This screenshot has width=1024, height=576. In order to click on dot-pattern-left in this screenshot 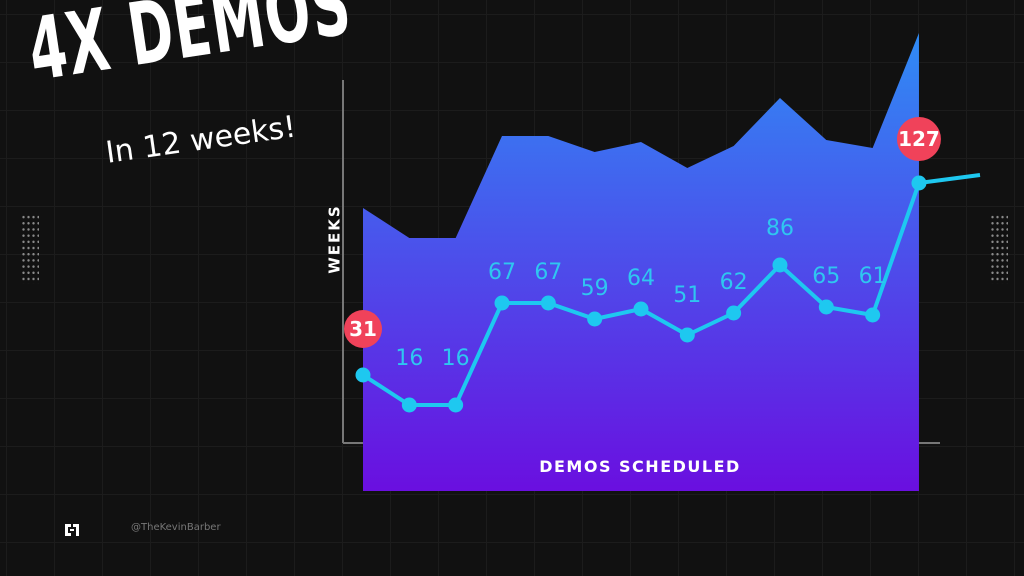, I will do `click(30, 249)`.